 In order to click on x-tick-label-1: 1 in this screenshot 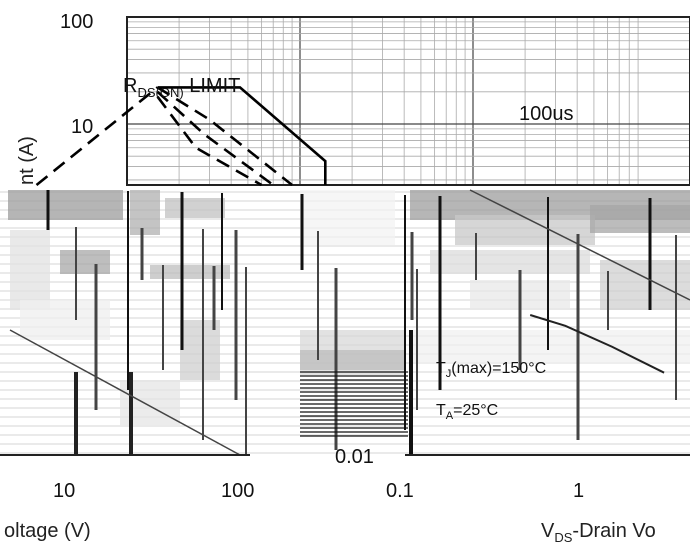, I will do `click(578, 491)`.